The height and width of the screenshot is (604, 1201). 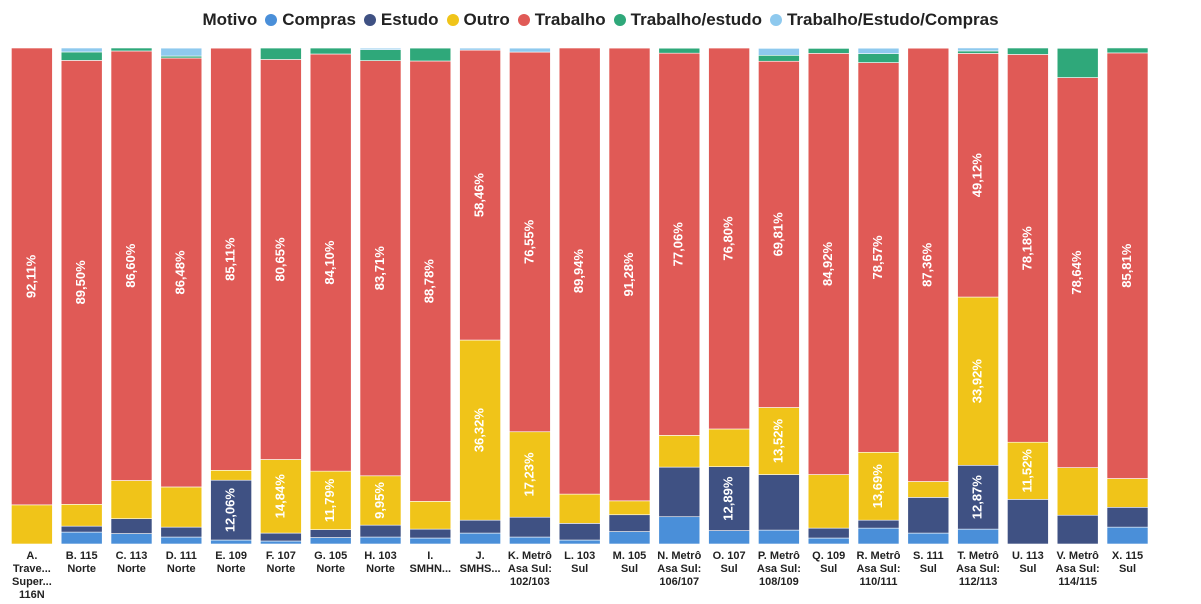 I want to click on data-label: 84,92%, so click(x=827, y=263).